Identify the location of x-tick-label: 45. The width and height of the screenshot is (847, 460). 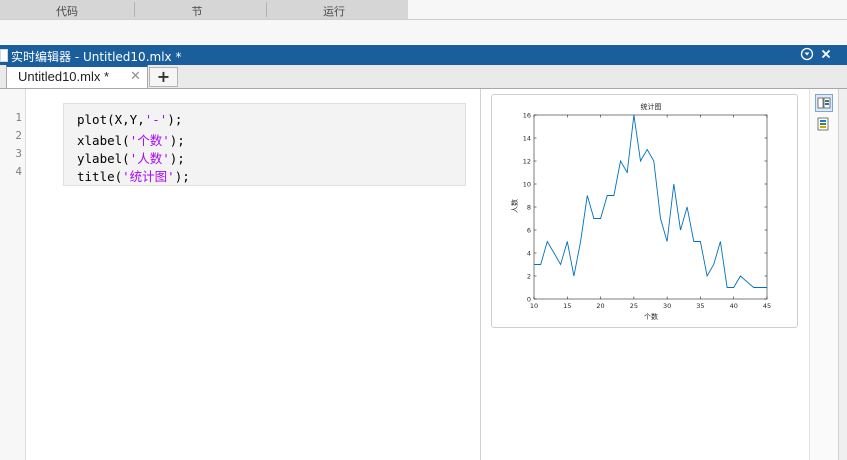
(767, 306).